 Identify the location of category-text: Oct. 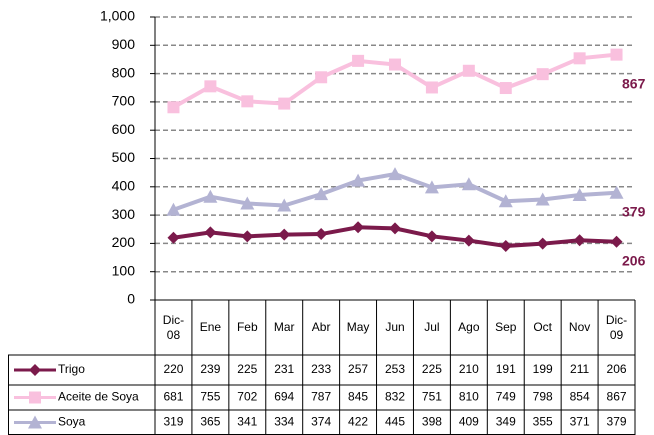
(543, 327).